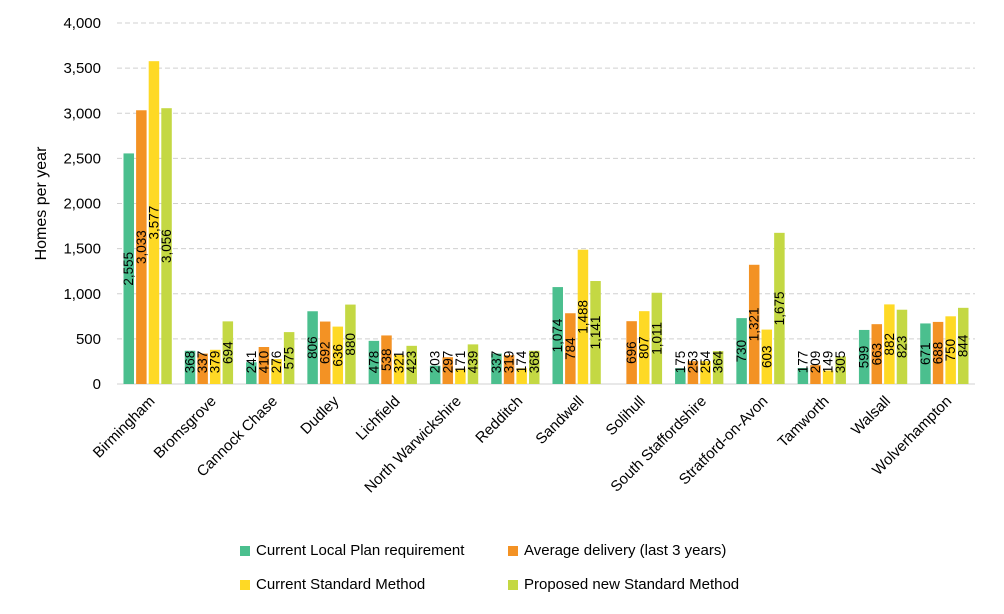 This screenshot has height=614, width=1004. Describe the element at coordinates (41, 203) in the screenshot. I see `y-axis-label: Homes per year` at that location.